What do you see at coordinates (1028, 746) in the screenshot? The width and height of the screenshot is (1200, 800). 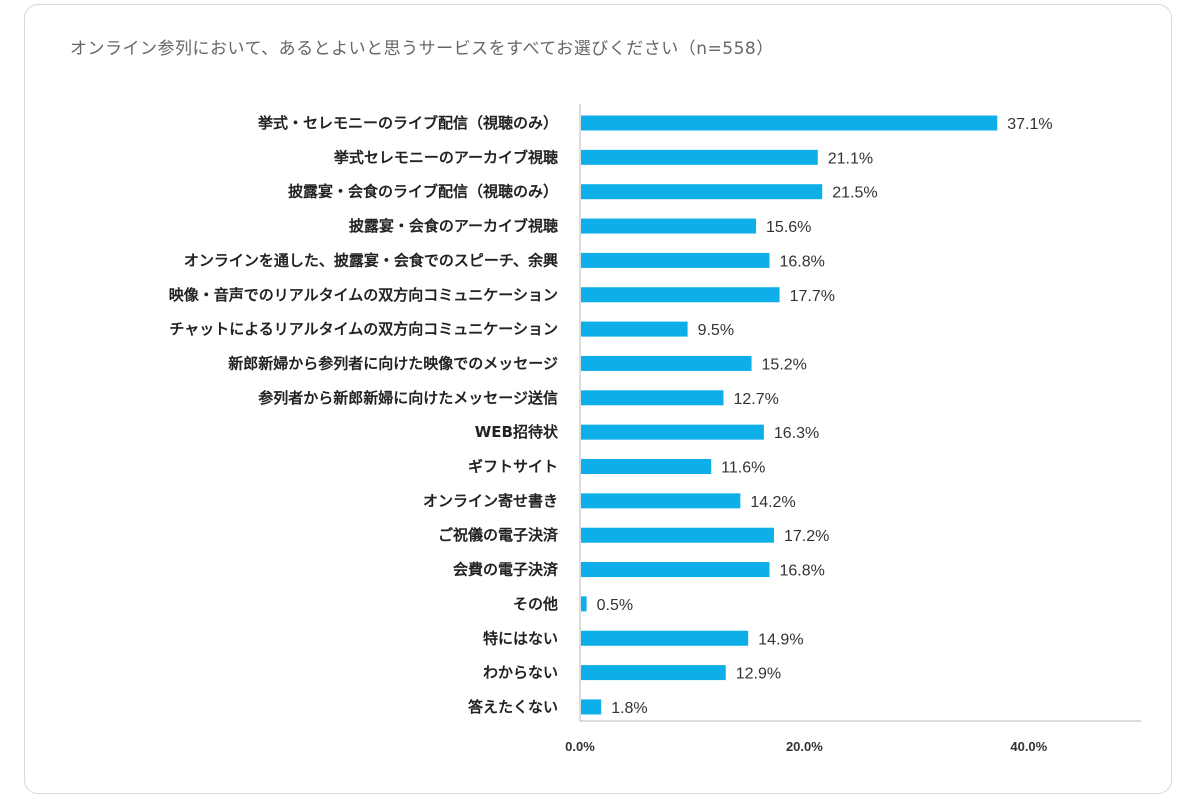 I see `x-tick-label: 40.0%` at bounding box center [1028, 746].